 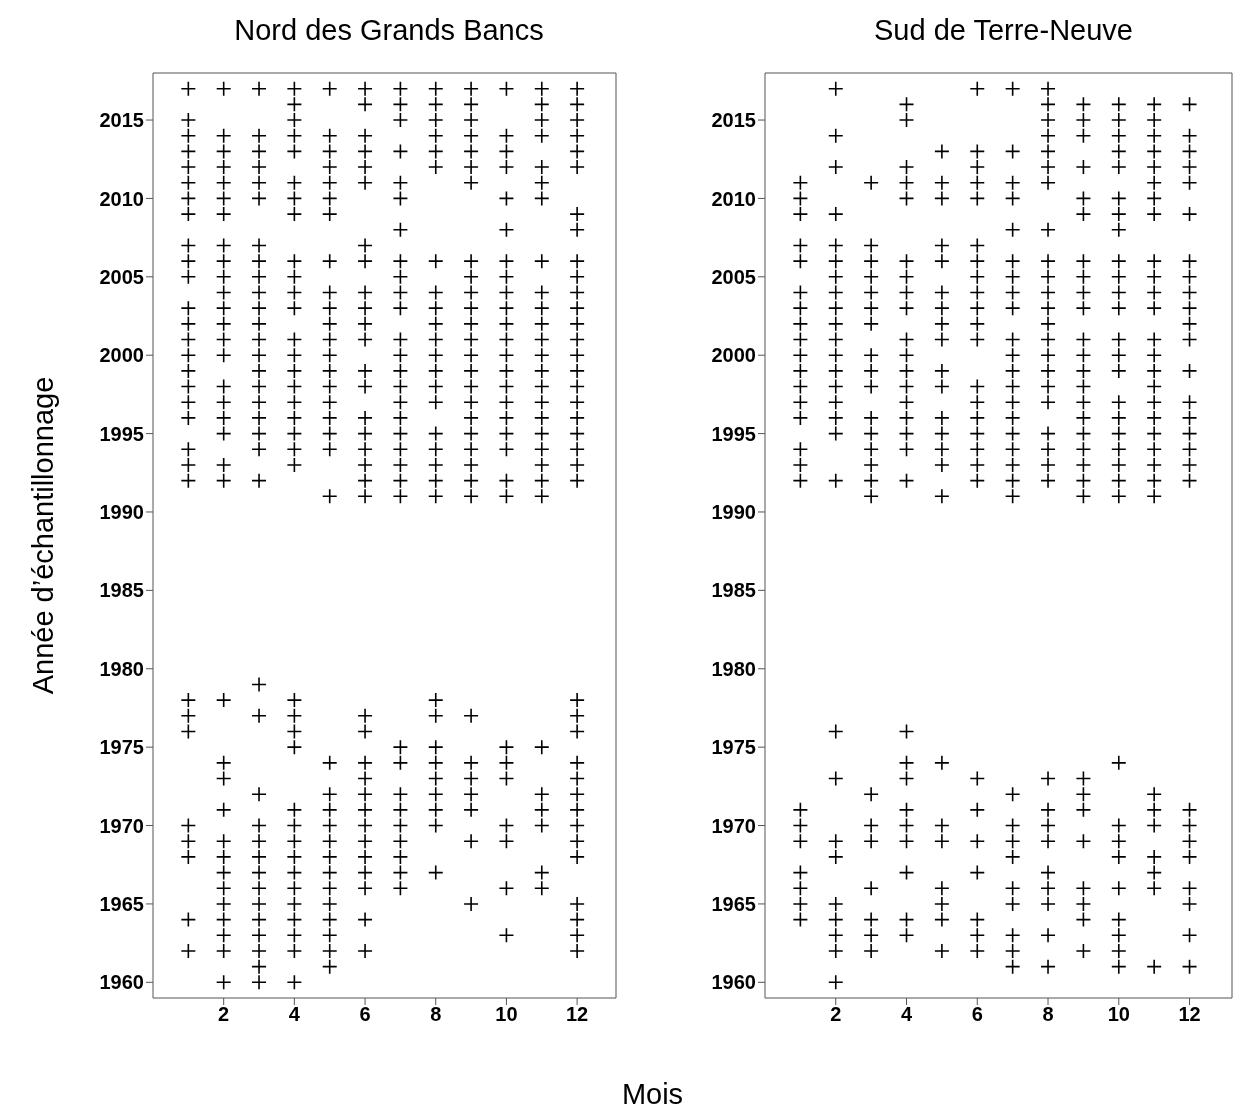 What do you see at coordinates (1118, 1014) in the screenshot?
I see `x-tick-label: 10` at bounding box center [1118, 1014].